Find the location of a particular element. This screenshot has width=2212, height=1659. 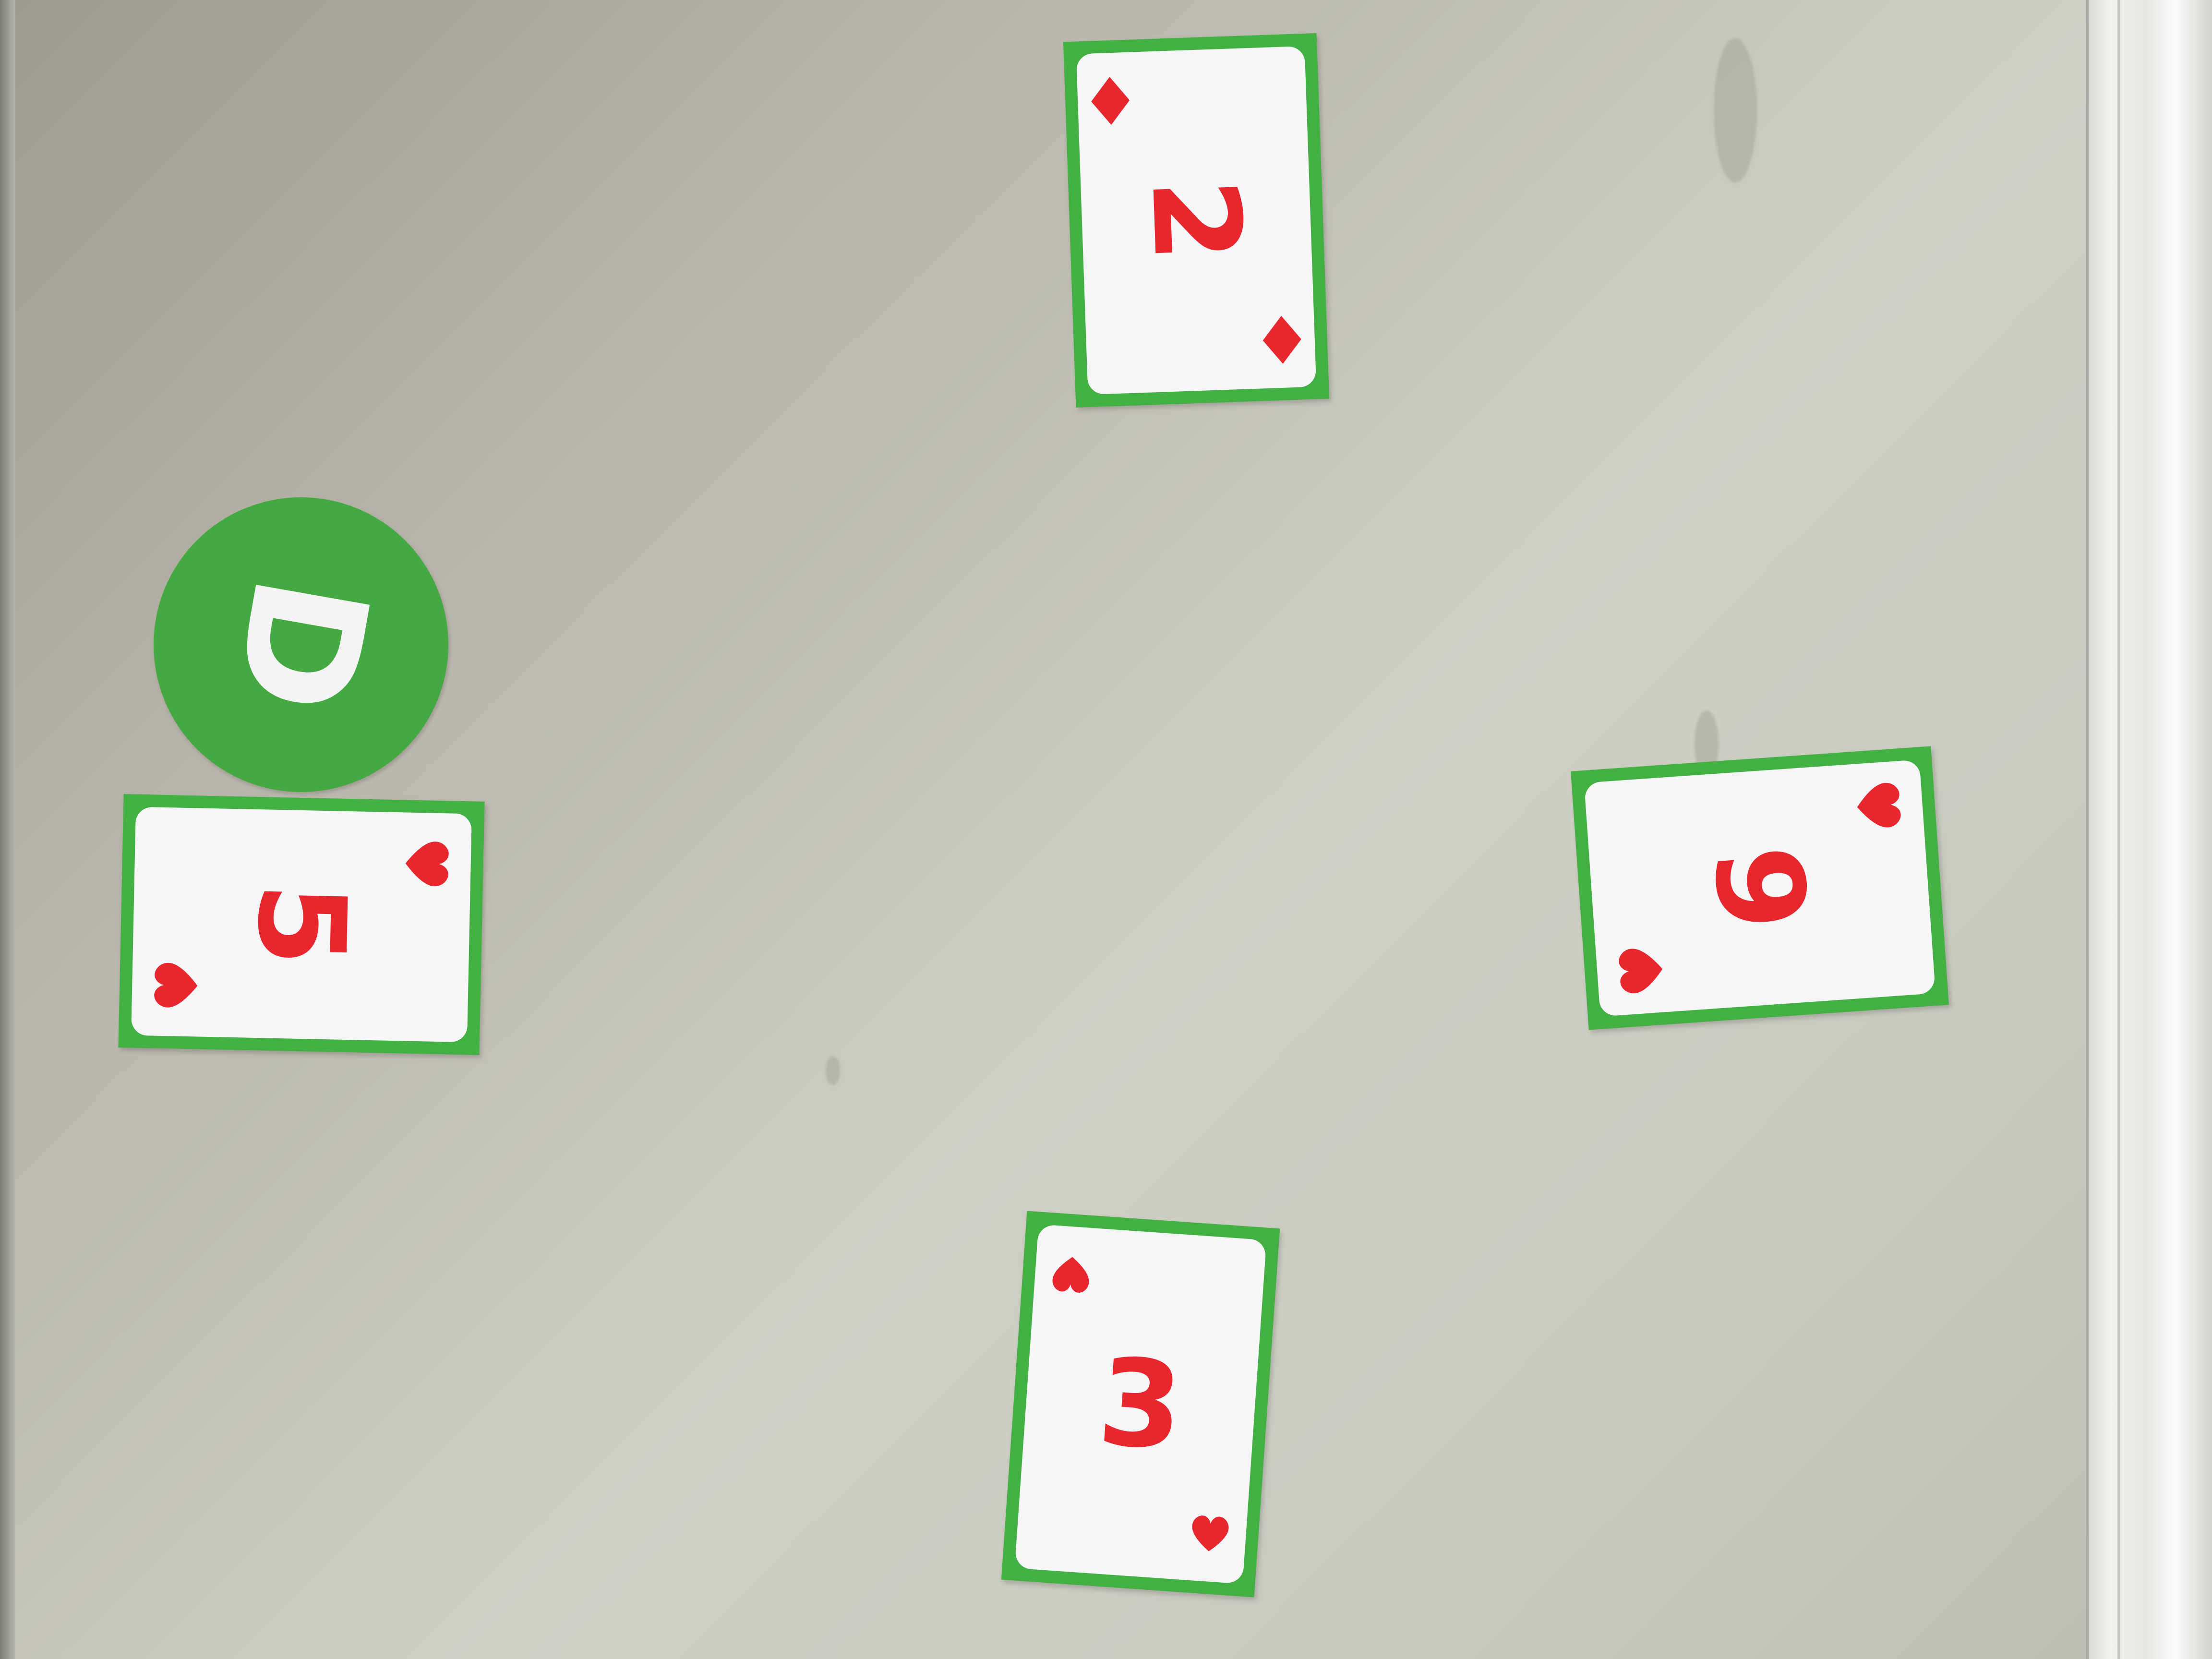

dealer-chip: D is located at coordinates (301, 644).